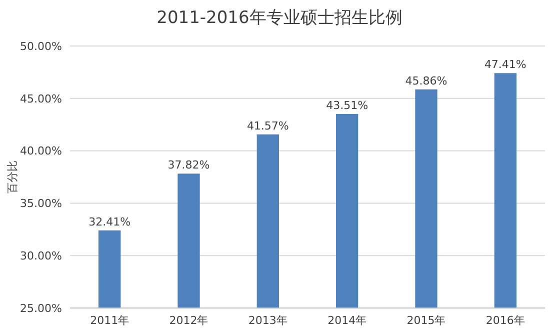 This screenshot has height=336, width=559. What do you see at coordinates (267, 125) in the screenshot?
I see `data-label: 41.57%` at bounding box center [267, 125].